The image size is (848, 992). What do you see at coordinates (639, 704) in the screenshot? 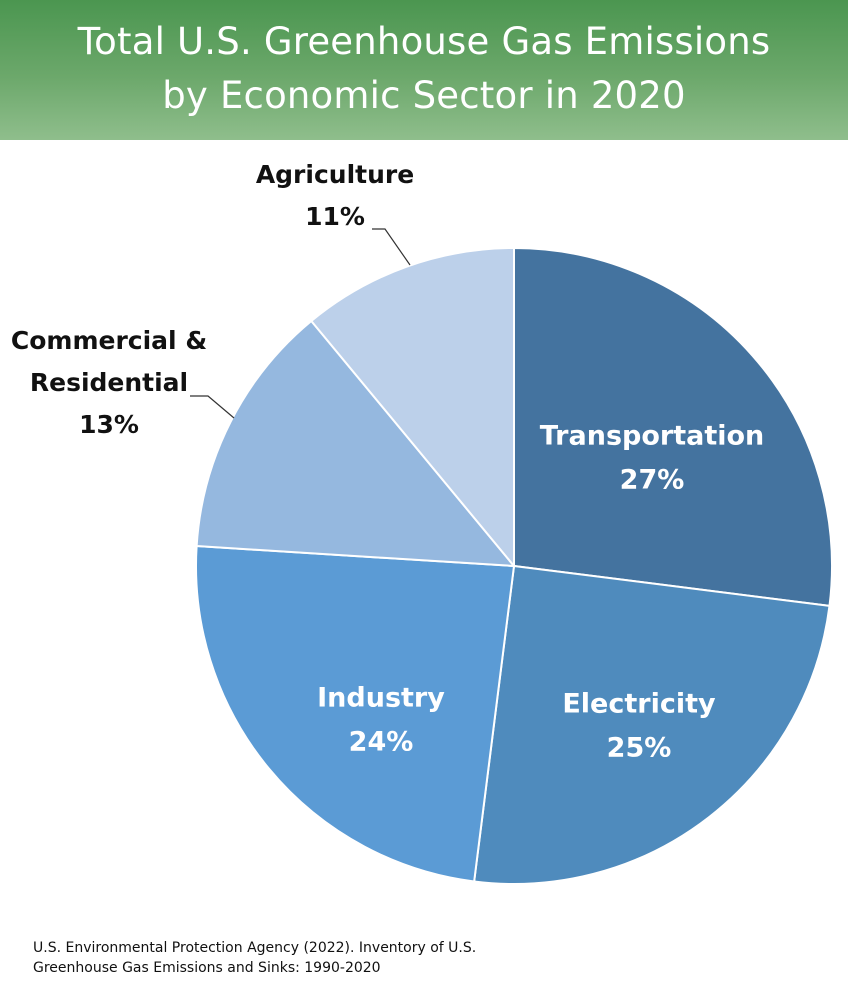
I see `slice-label-electricity: Electricity` at bounding box center [639, 704].